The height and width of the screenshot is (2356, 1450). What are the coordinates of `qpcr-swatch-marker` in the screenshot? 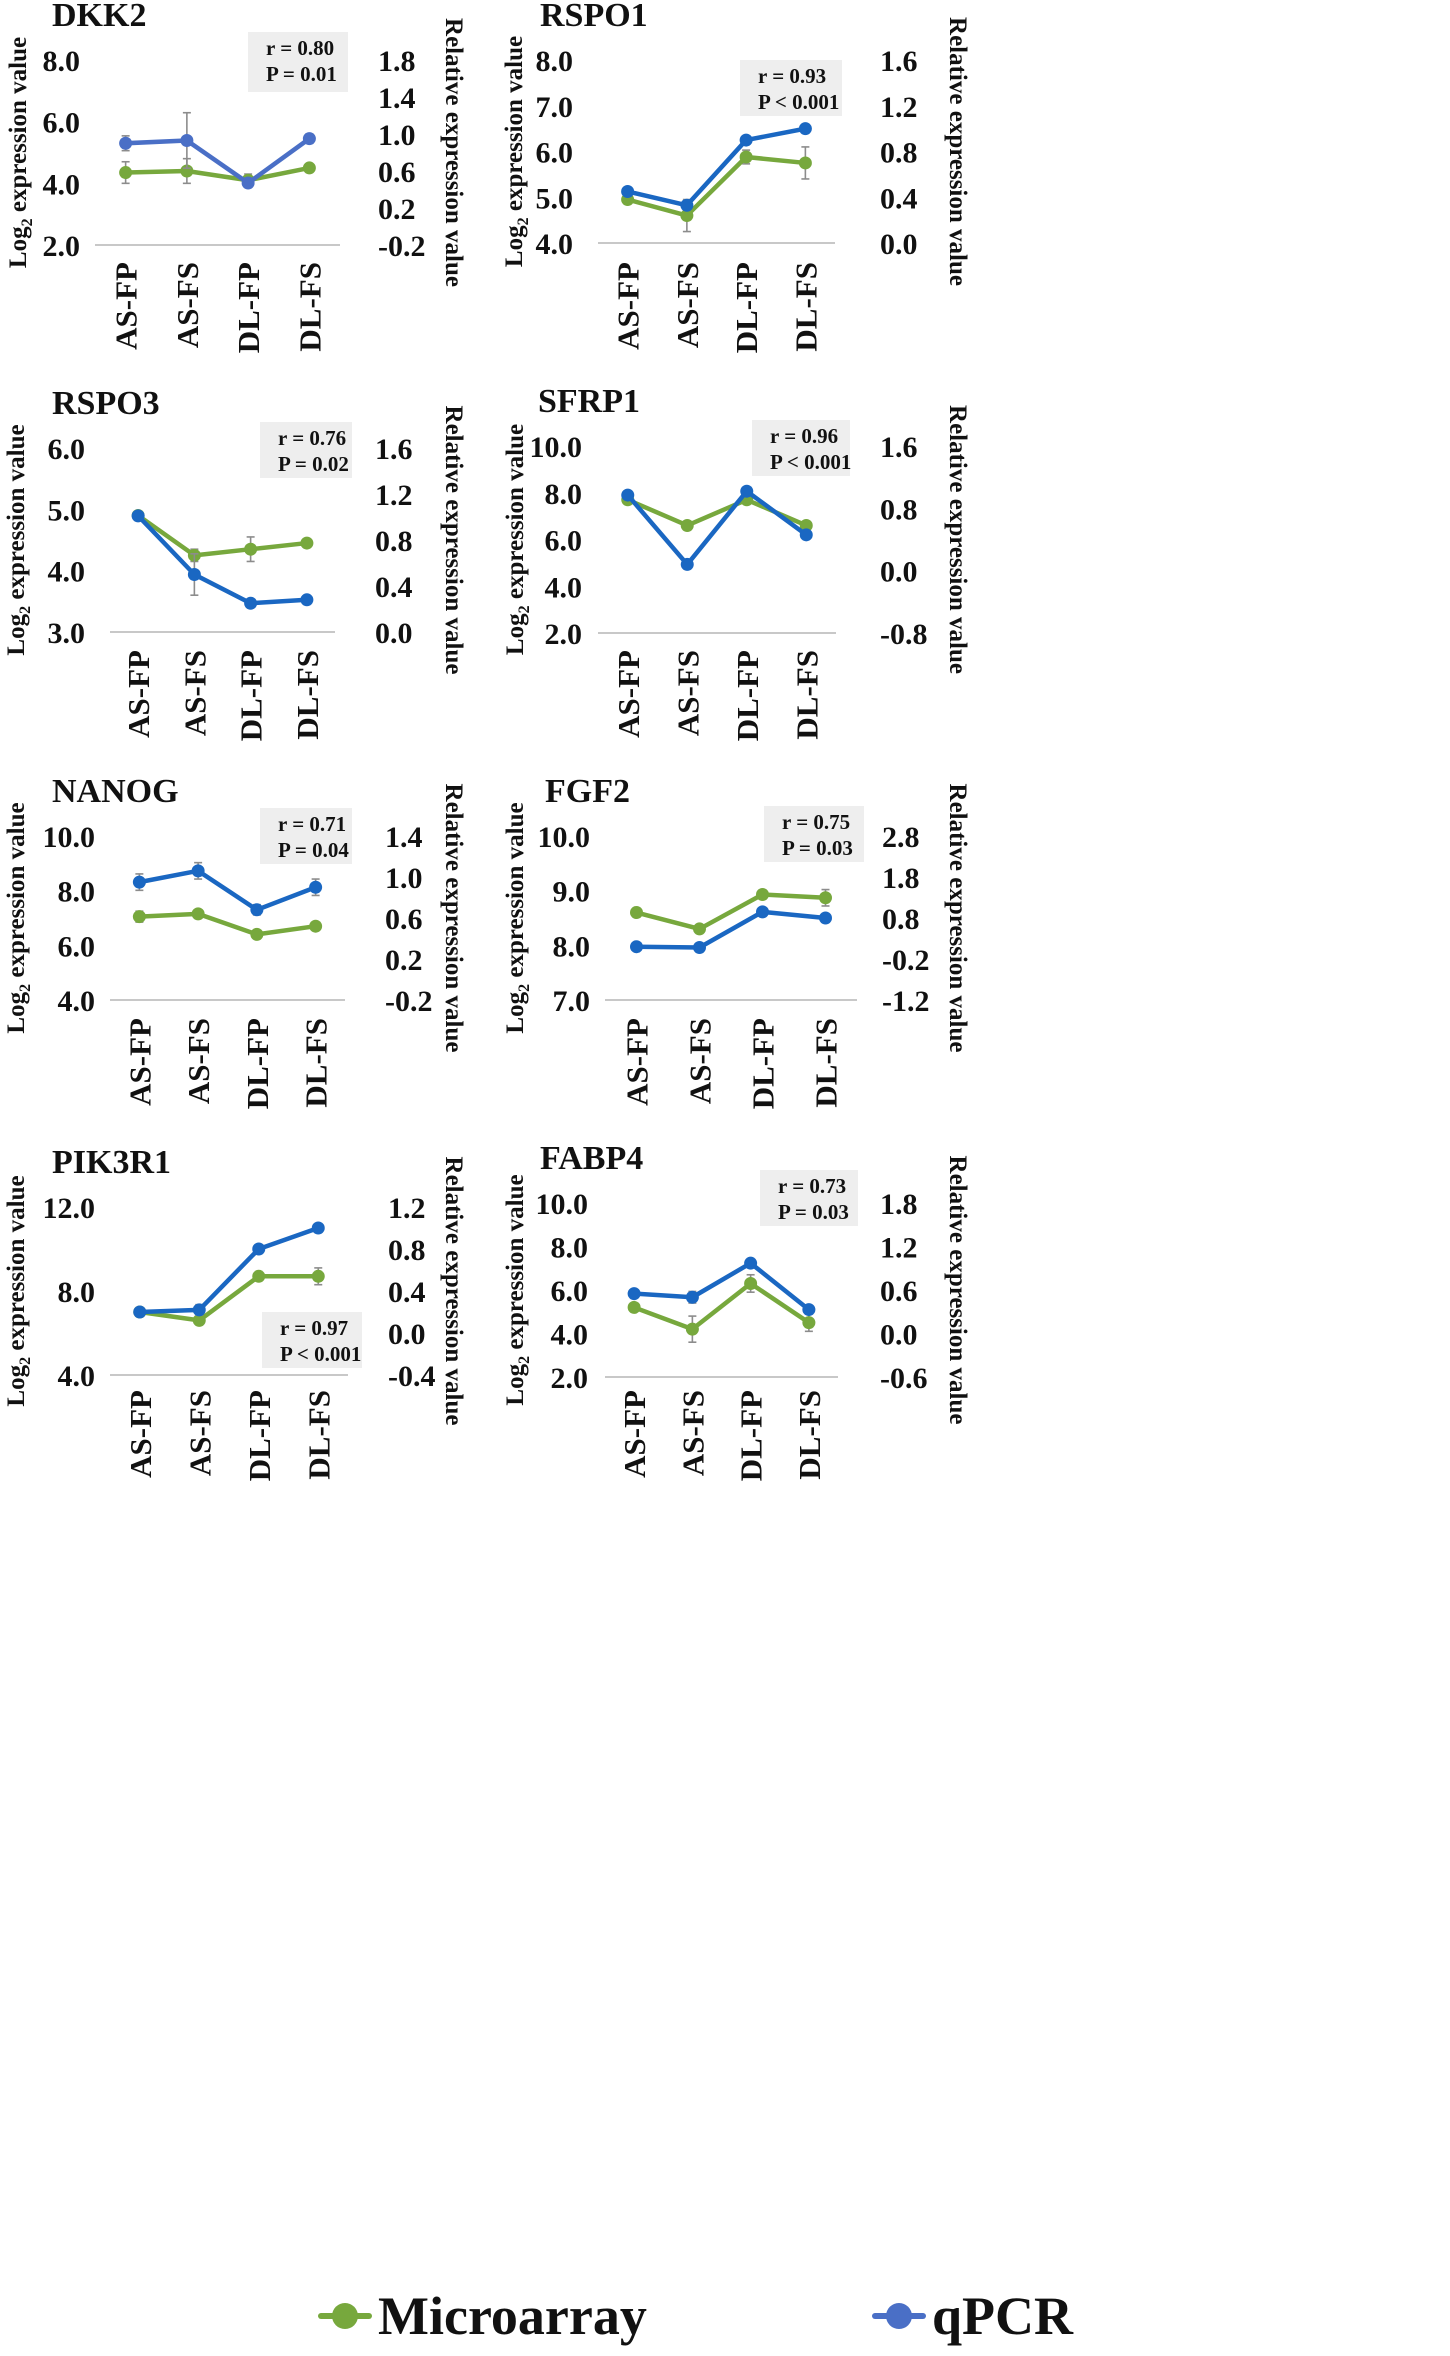 It's located at (899, 2316).